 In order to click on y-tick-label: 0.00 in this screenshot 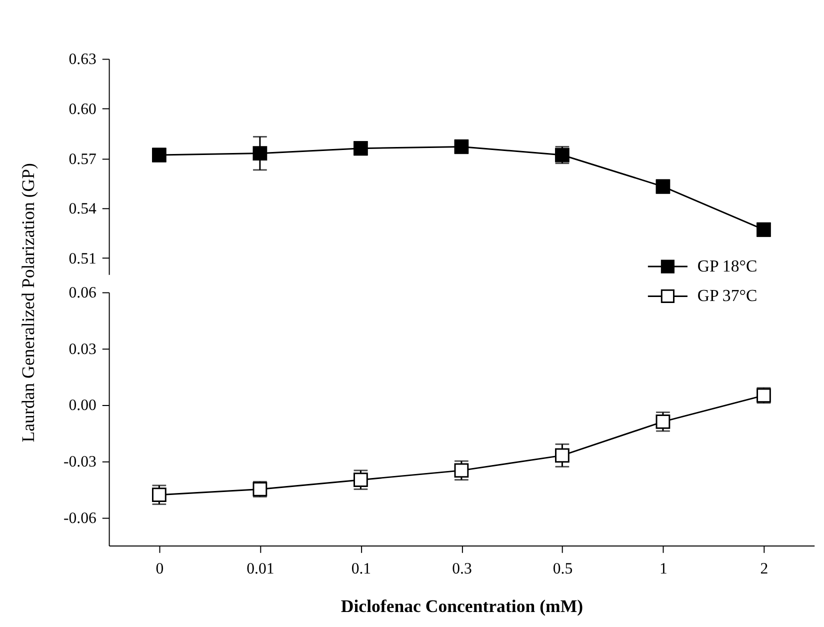, I will do `click(82, 405)`.